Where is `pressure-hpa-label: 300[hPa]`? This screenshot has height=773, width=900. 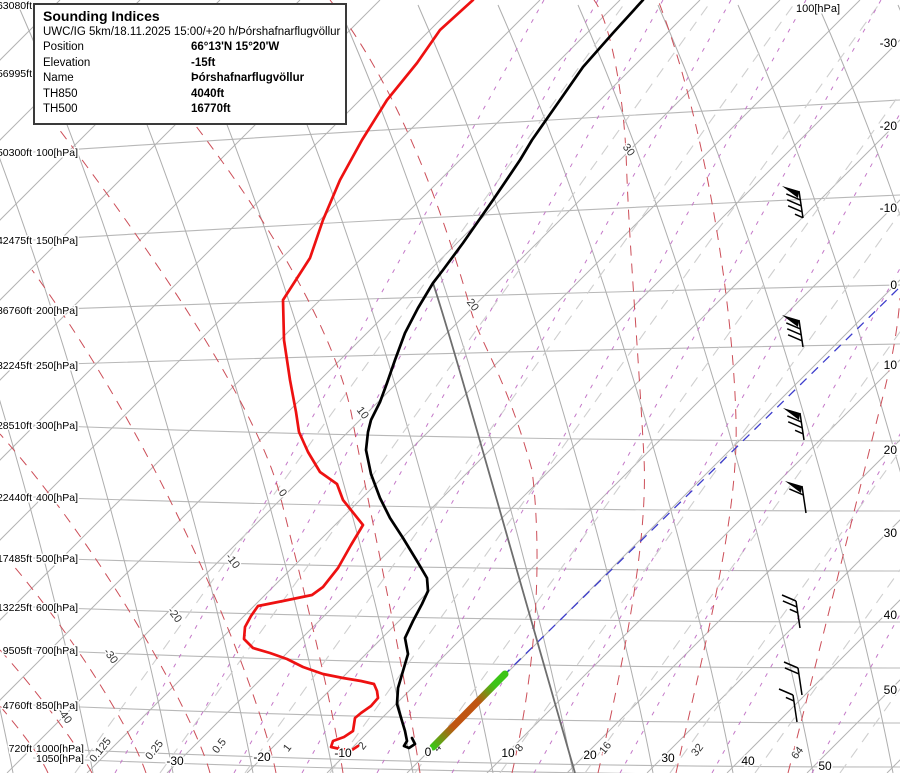
pressure-hpa-label: 300[hPa] is located at coordinates (57, 426).